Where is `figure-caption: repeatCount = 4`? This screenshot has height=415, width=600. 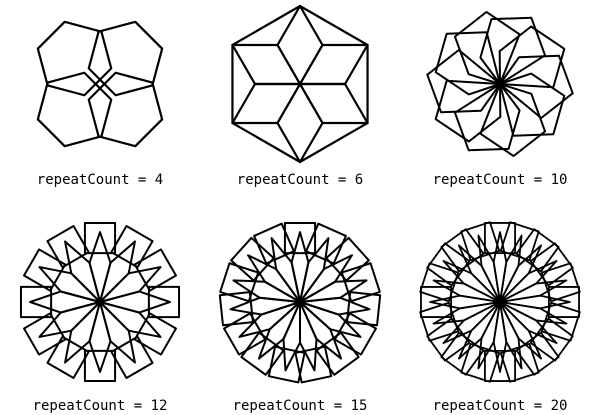 figure-caption: repeatCount = 4 is located at coordinates (100, 180).